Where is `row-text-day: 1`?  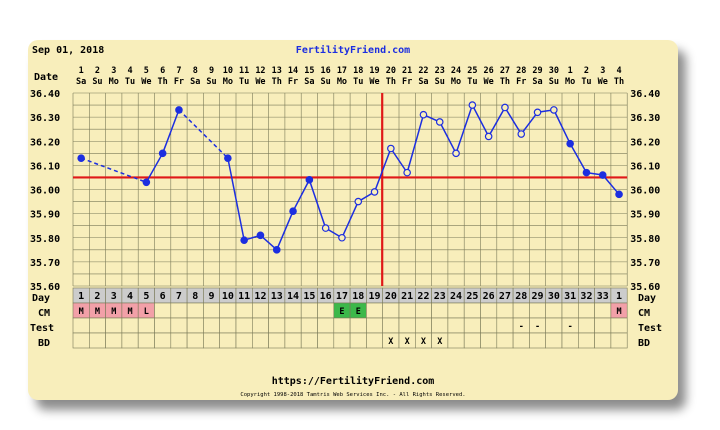 row-text-day: 1 is located at coordinates (81, 296).